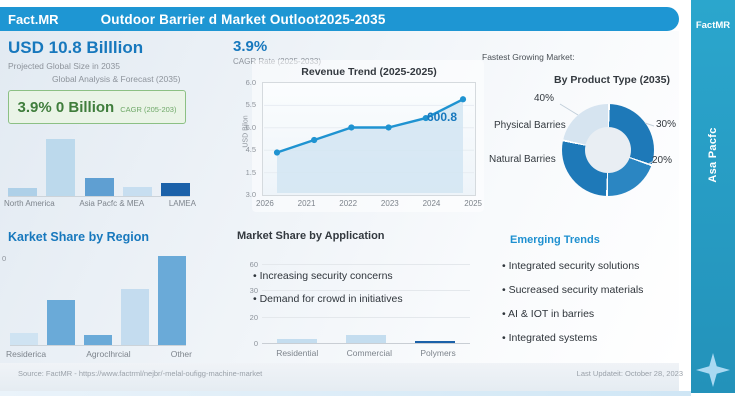 This screenshot has width=735, height=400. Describe the element at coordinates (389, 203) in the screenshot. I see `x-axis-tick: 2023` at that location.